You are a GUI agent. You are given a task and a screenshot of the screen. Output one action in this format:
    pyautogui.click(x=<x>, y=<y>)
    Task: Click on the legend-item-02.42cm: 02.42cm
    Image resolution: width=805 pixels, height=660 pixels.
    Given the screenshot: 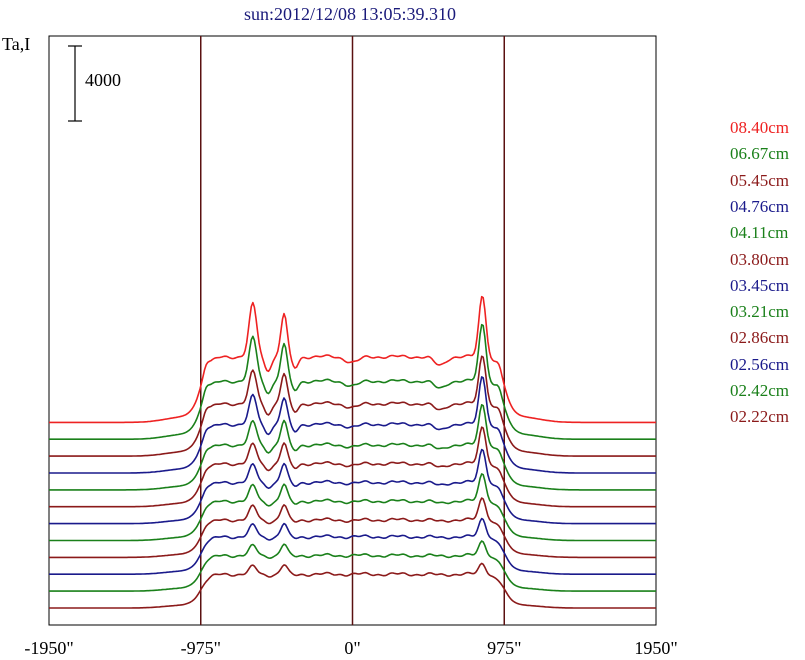 What is the action you would take?
    pyautogui.click(x=760, y=390)
    